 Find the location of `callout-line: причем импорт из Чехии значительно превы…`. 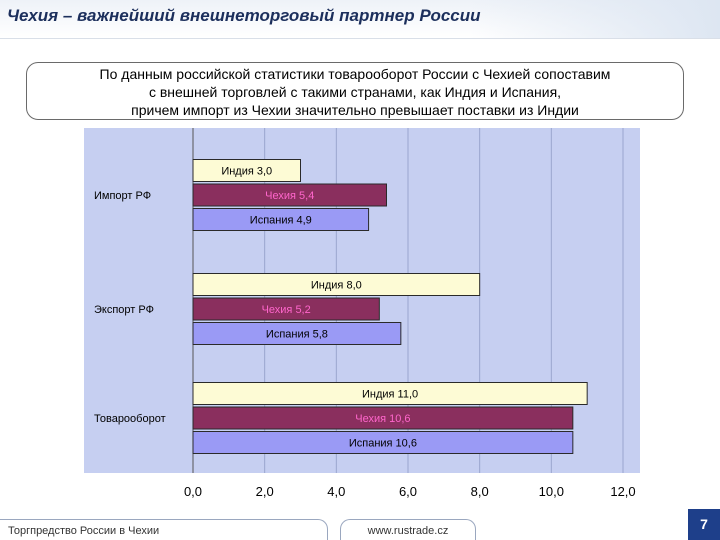

callout-line: причем импорт из Чехии значительно превы… is located at coordinates (355, 110).